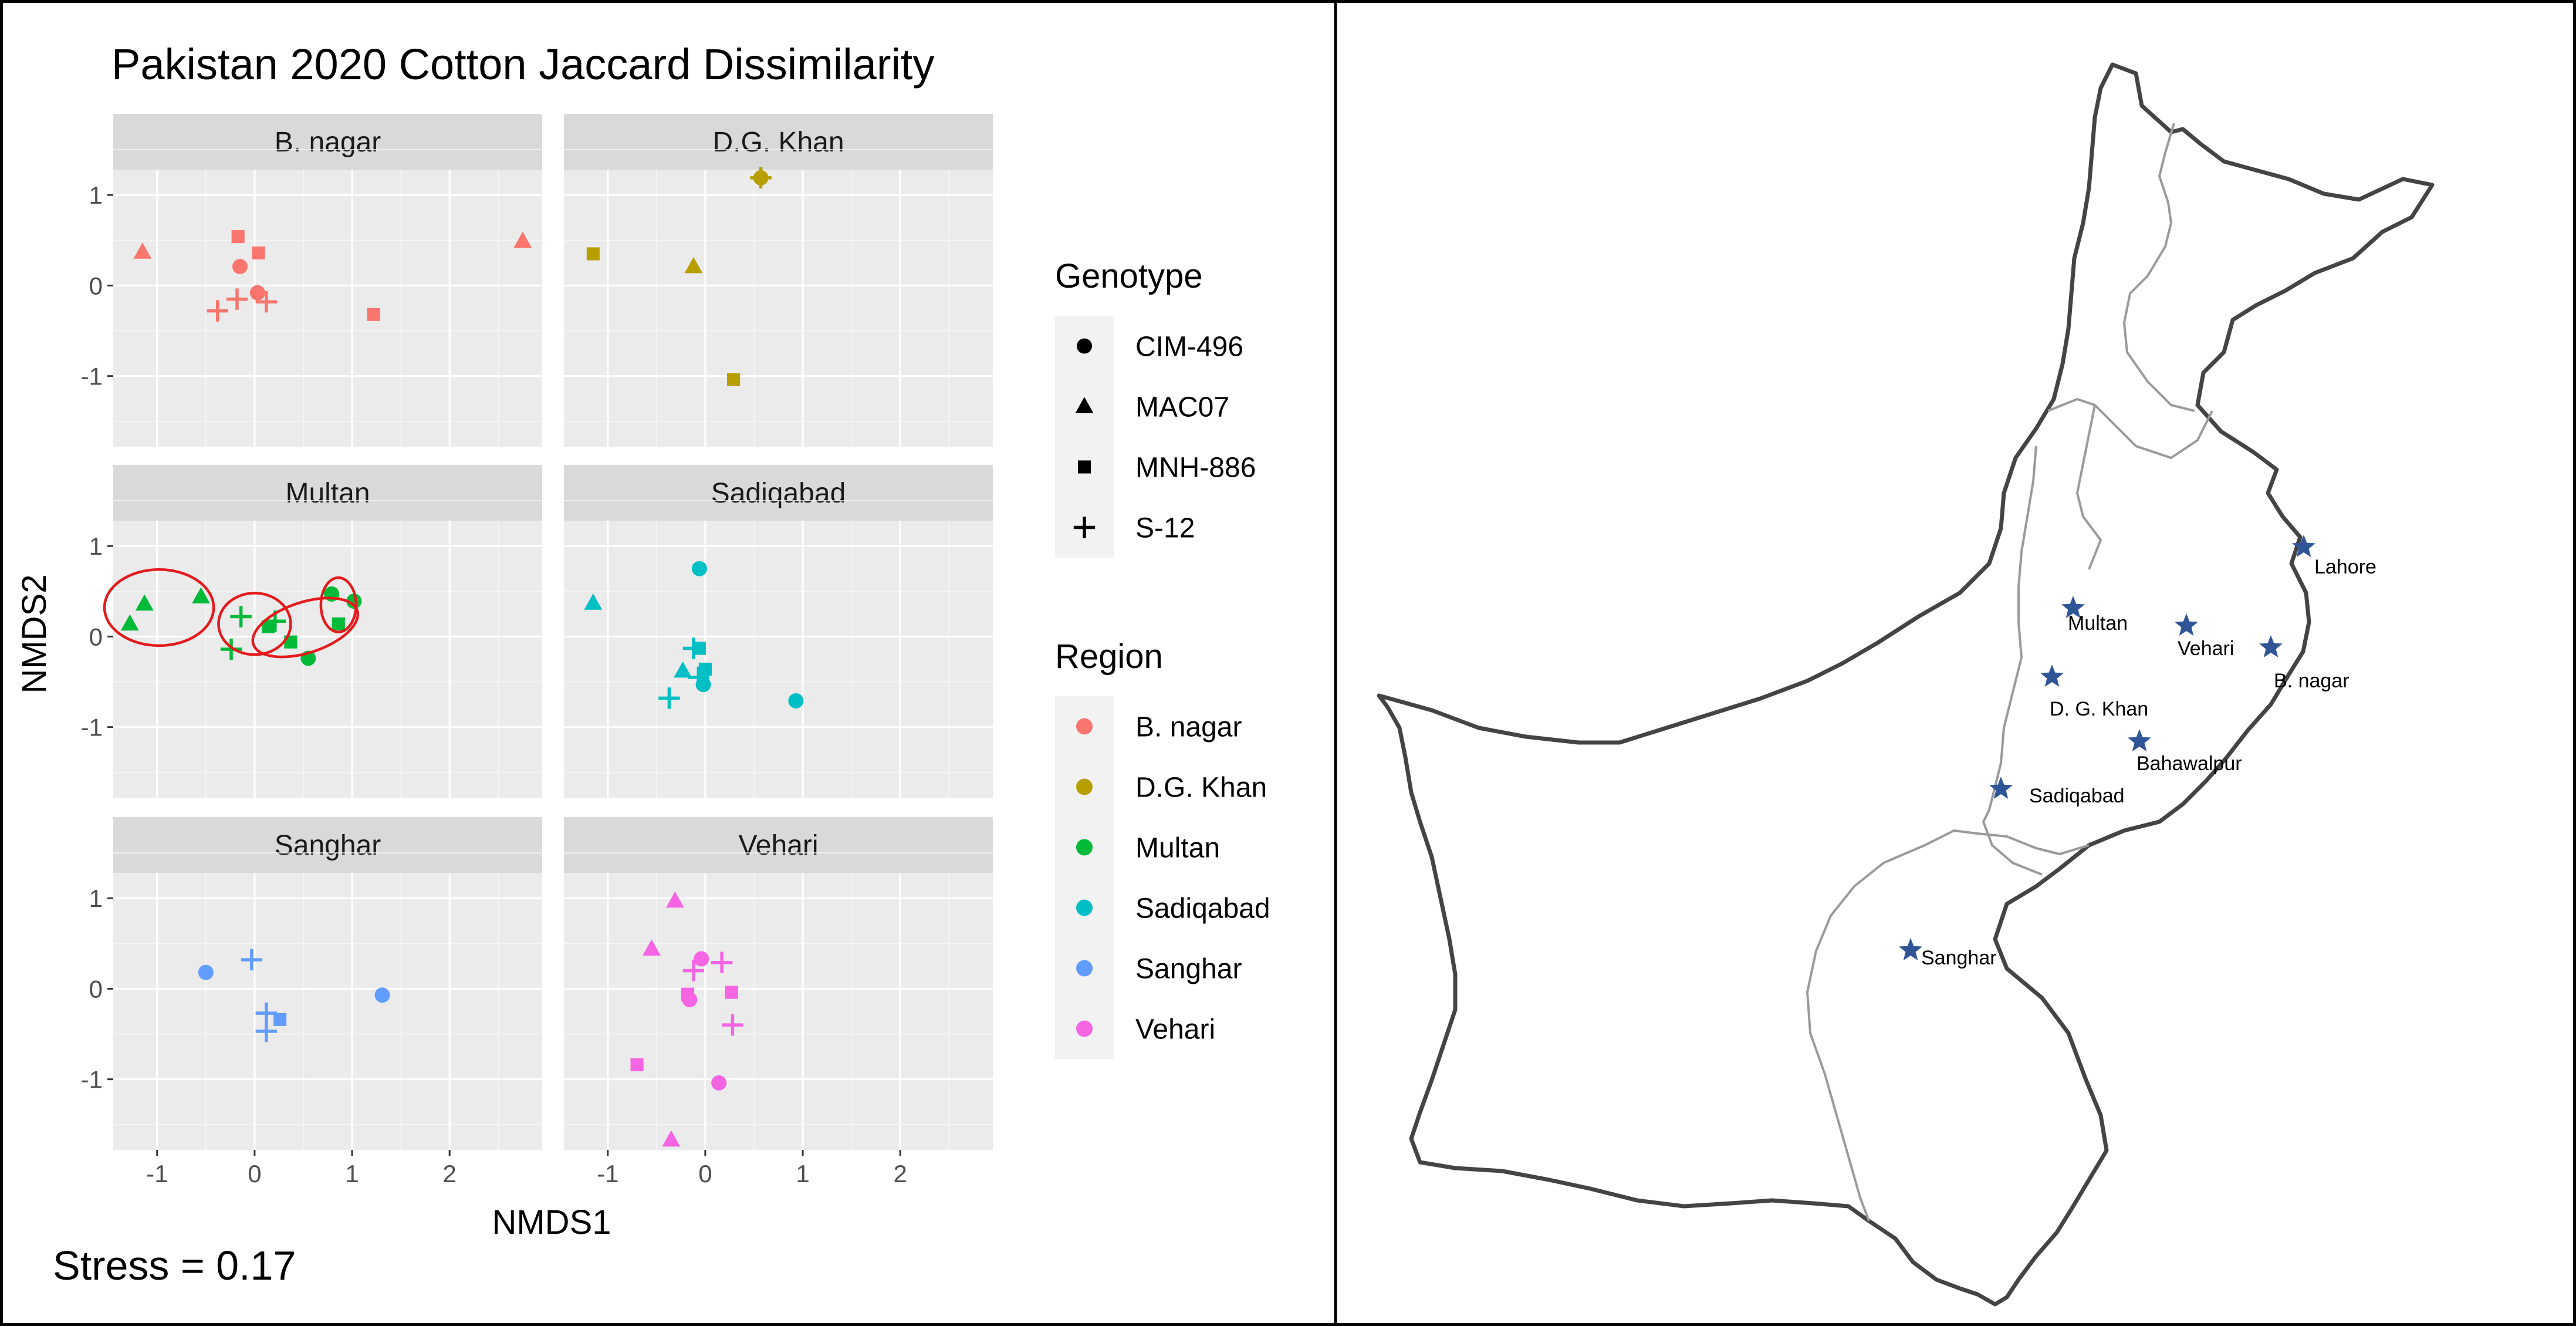 This screenshot has height=1326, width=2576. What do you see at coordinates (2099, 709) in the screenshot?
I see `map-location-label: D. G. Khan` at bounding box center [2099, 709].